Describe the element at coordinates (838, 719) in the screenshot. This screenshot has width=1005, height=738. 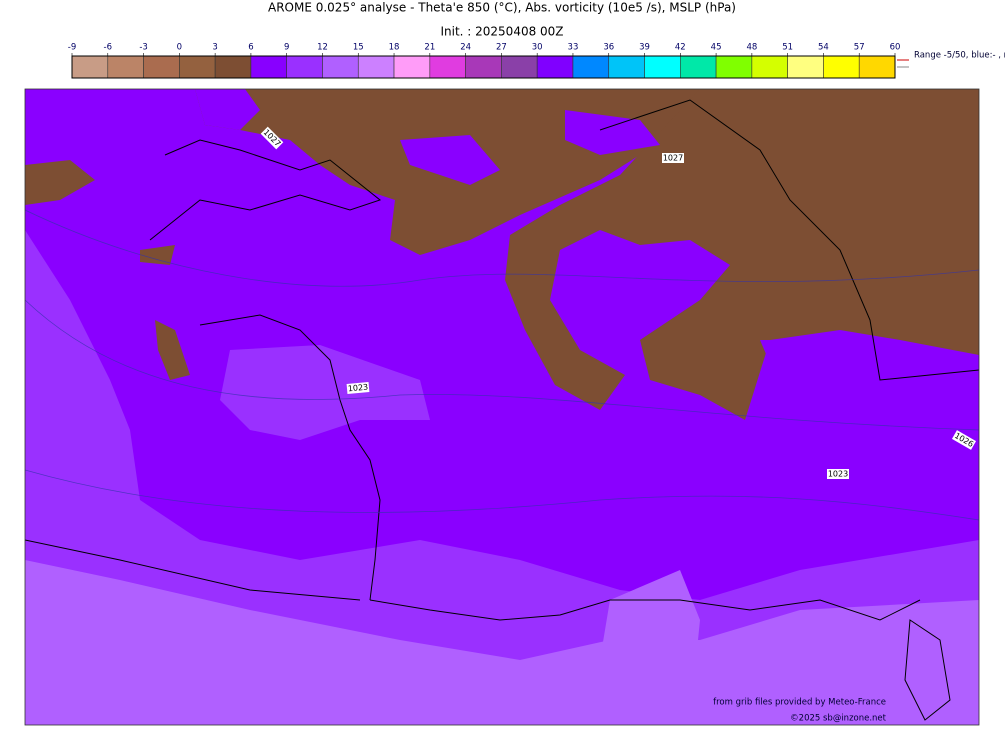
I see `copyright: ©2025 sb@inzone.net` at that location.